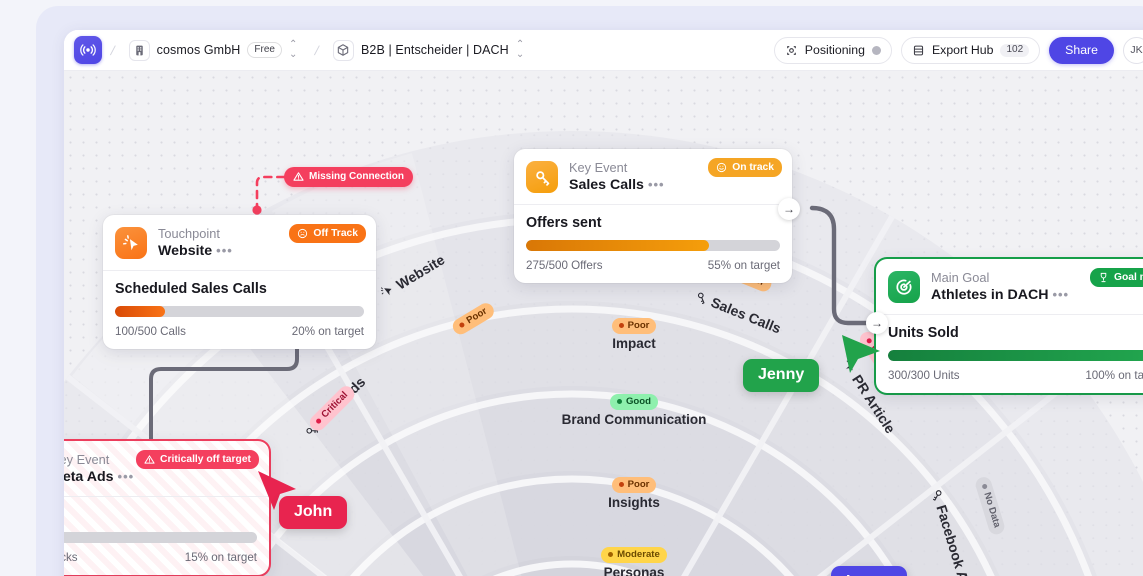 This screenshot has height=576, width=1143. I want to click on channel-label-website: Website, so click(412, 276).